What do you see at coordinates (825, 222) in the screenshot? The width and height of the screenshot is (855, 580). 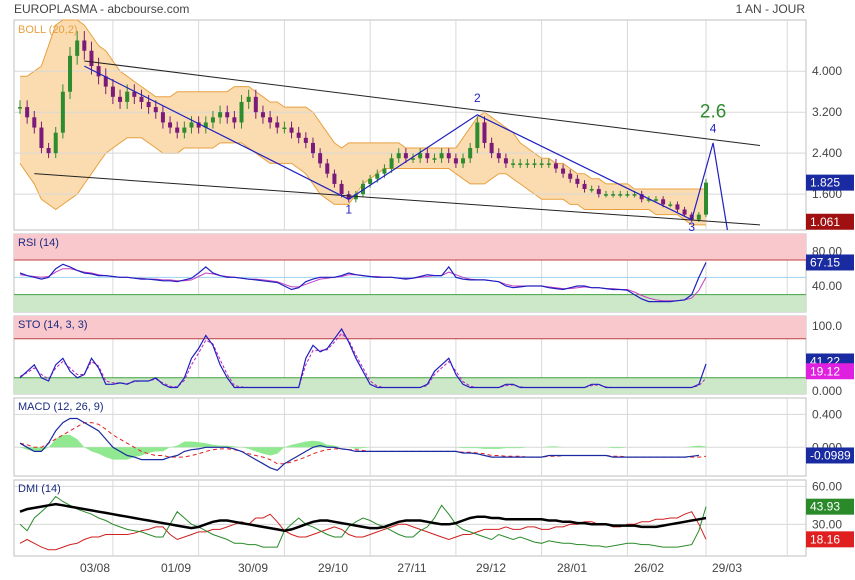 I see `price-low-badge: 1.061` at bounding box center [825, 222].